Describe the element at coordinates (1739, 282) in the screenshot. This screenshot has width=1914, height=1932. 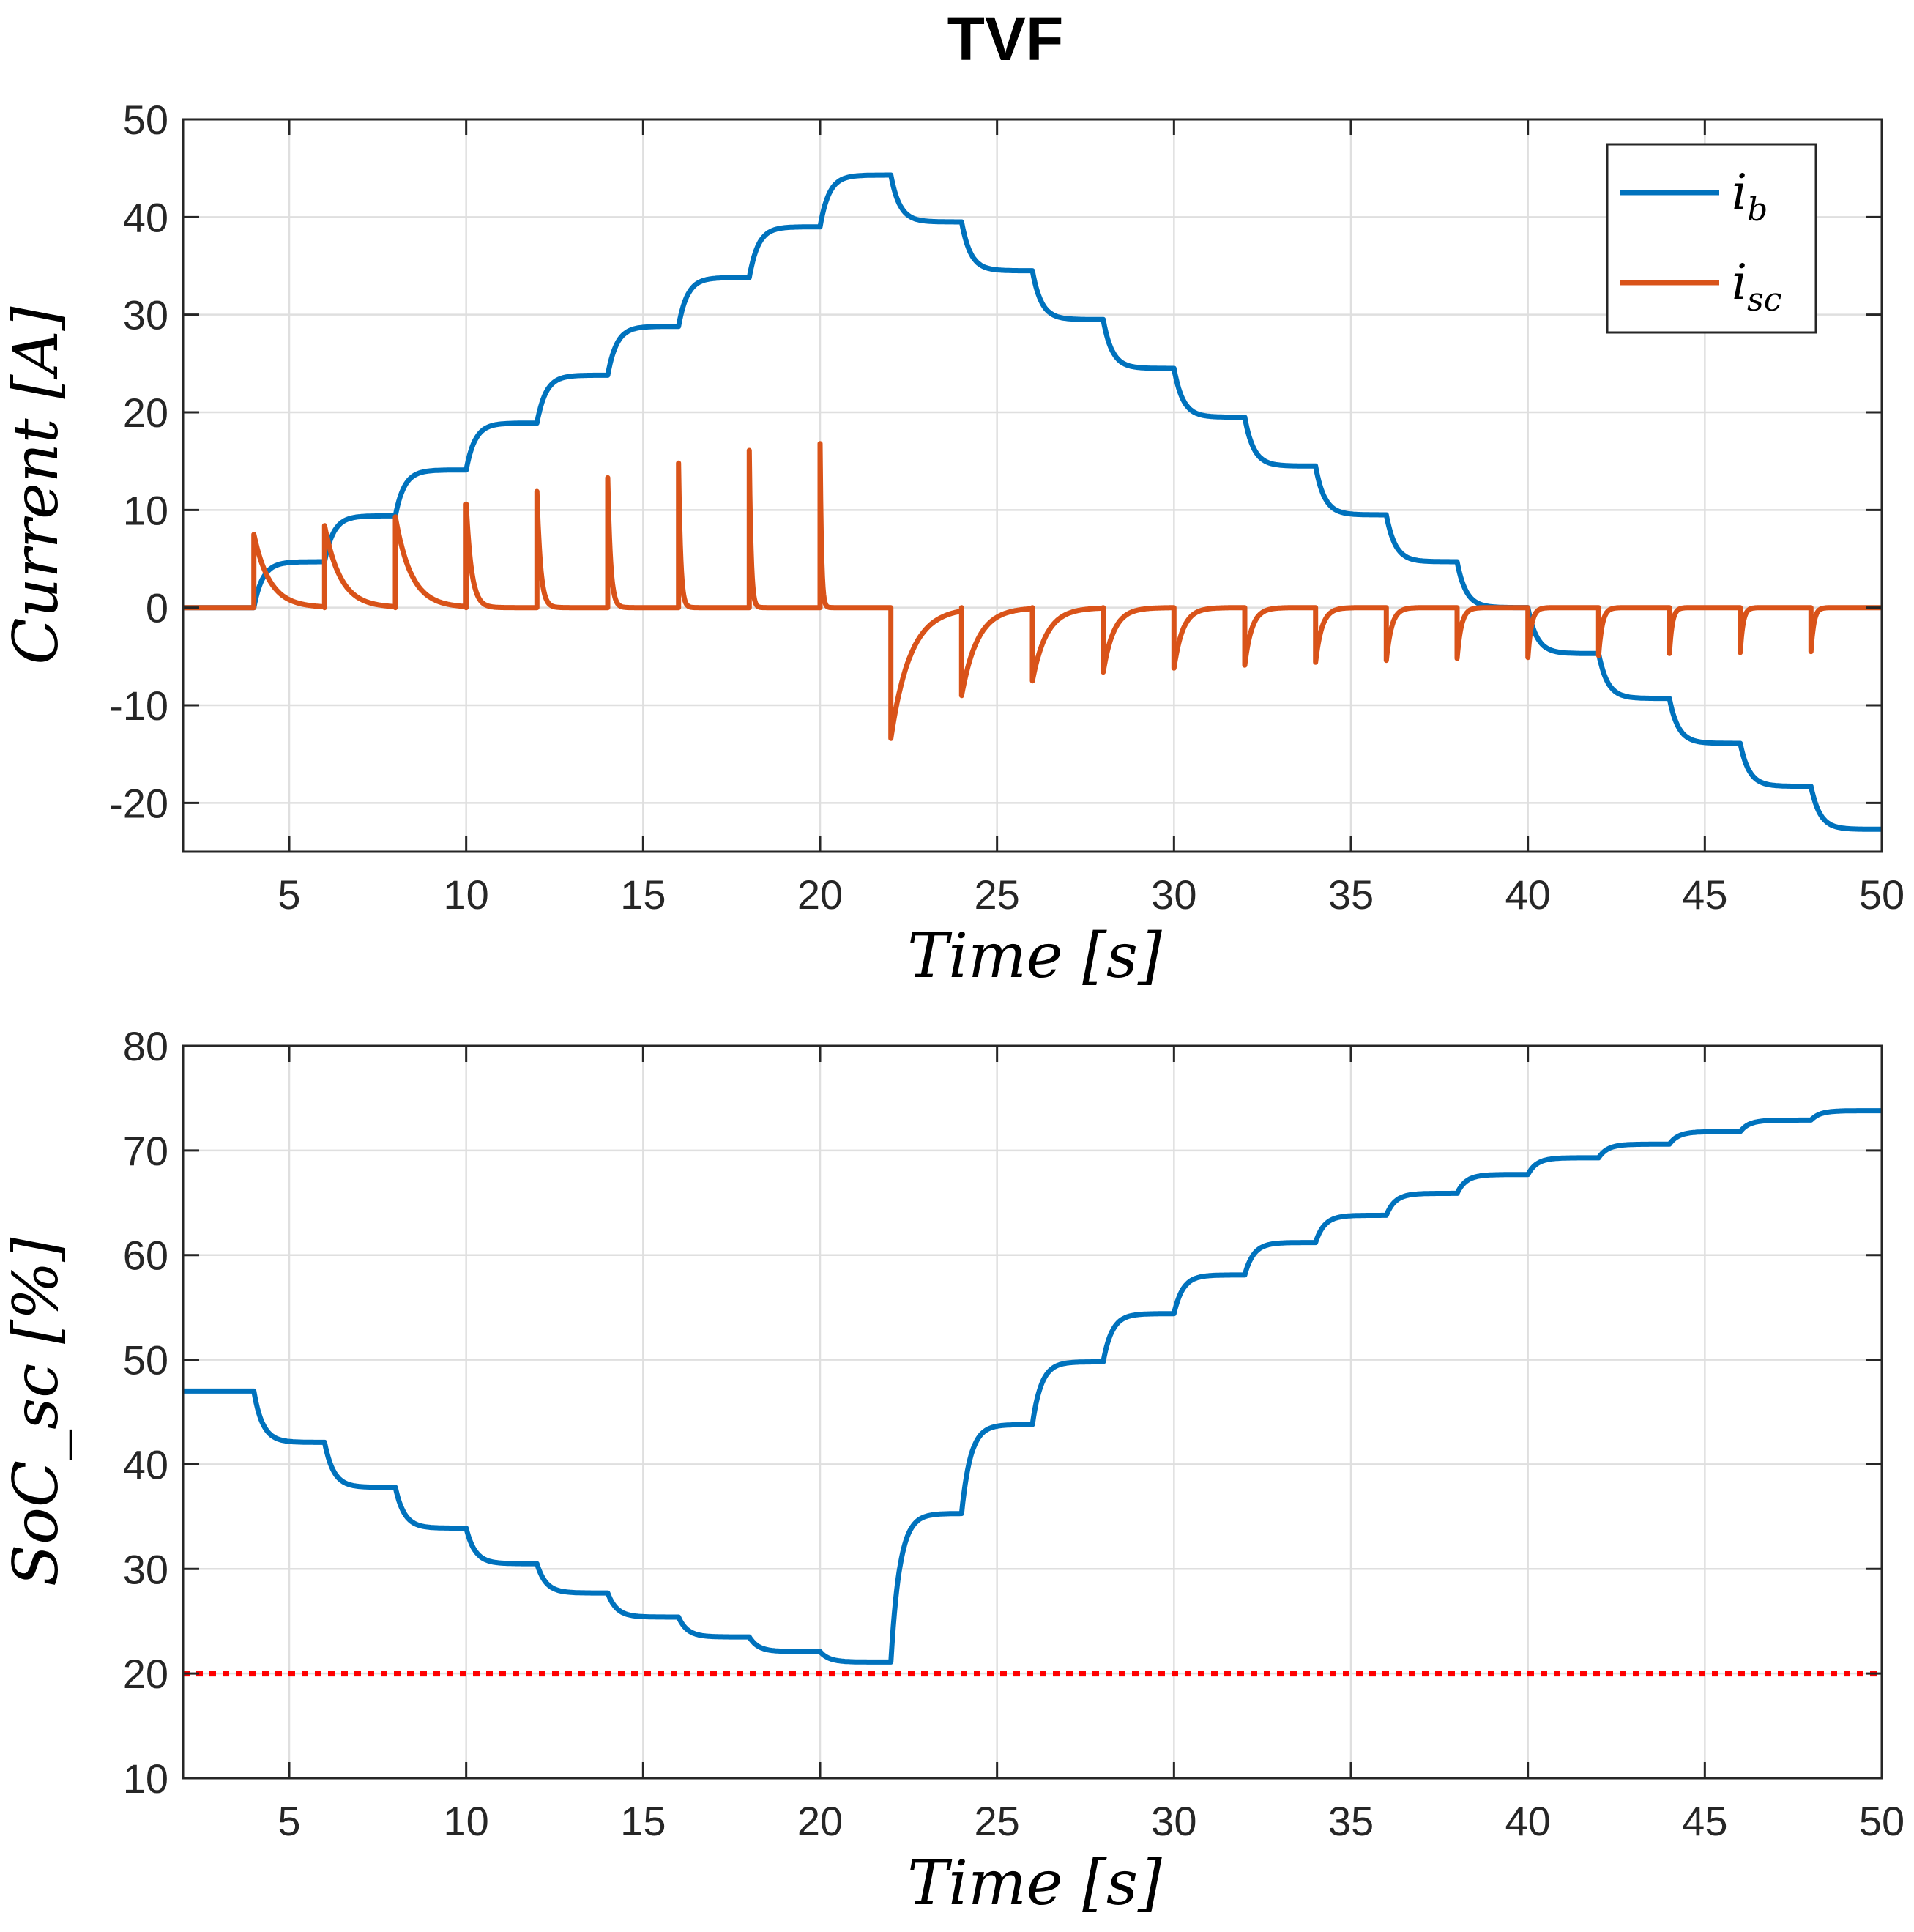
I see `legend-label-isc-main: i` at that location.